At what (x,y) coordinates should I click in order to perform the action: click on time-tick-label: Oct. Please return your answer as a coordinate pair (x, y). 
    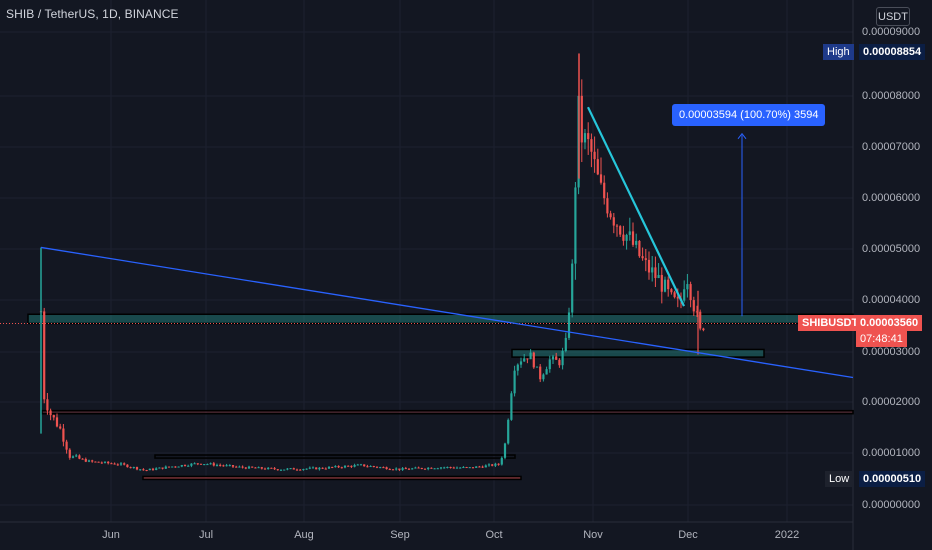
    Looking at the image, I should click on (494, 535).